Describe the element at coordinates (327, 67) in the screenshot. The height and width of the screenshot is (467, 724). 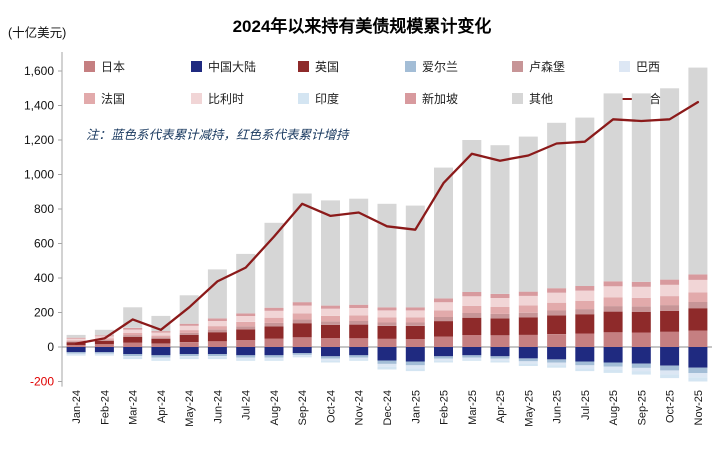
I see `legend-label: 英国` at that location.